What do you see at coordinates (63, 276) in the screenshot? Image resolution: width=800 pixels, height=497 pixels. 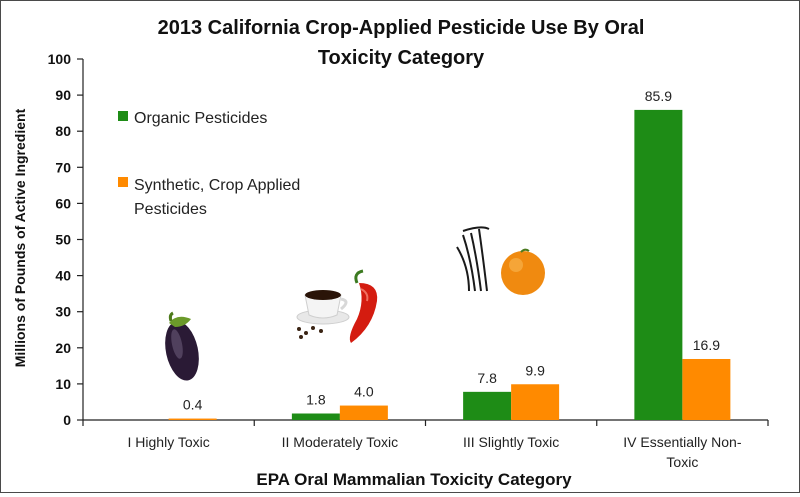 I see `y-tick-label: 40` at bounding box center [63, 276].